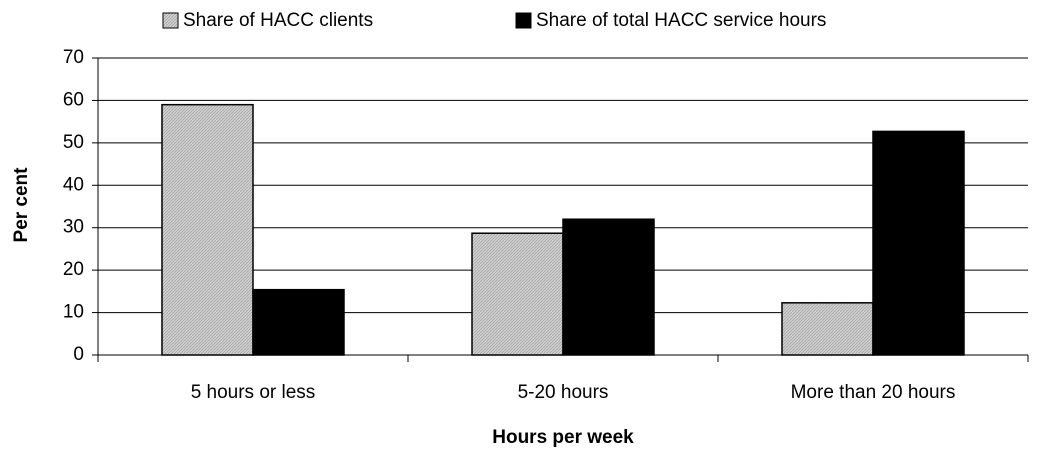  Describe the element at coordinates (73, 99) in the screenshot. I see `y-tick-label: 60` at that location.